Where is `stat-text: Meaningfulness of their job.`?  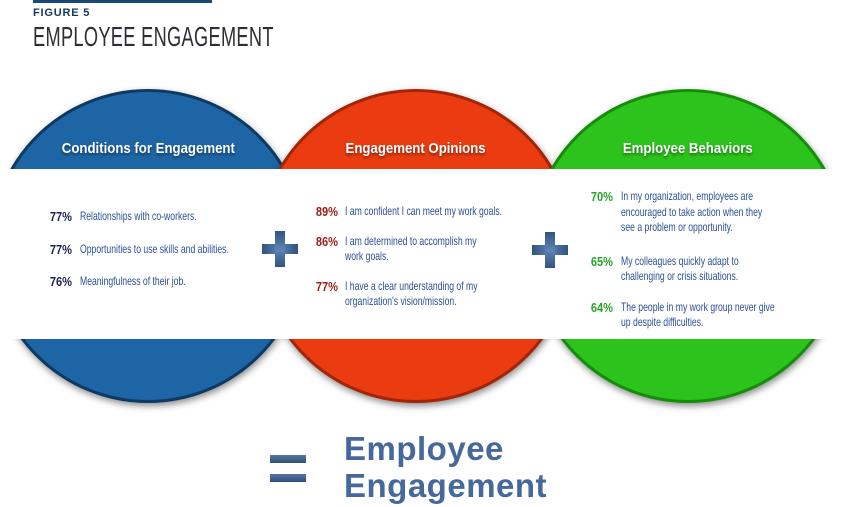 stat-text: Meaningfulness of their job. is located at coordinates (180, 282).